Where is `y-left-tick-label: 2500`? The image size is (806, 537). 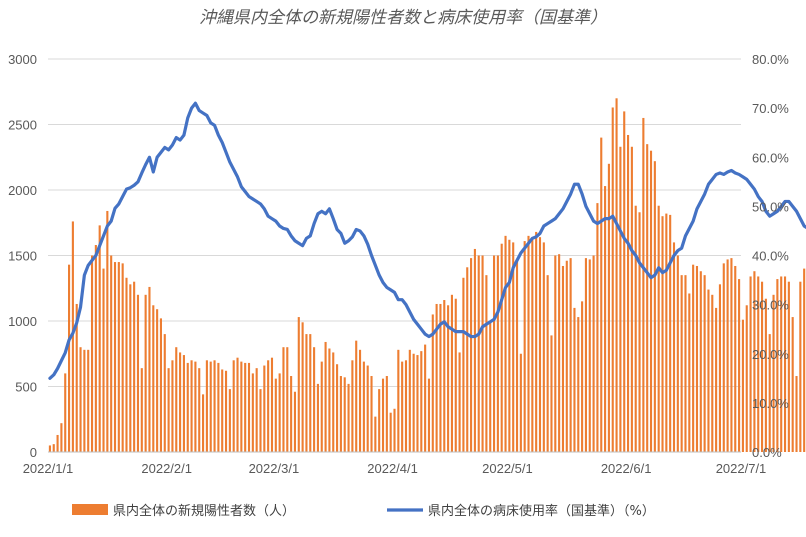 y-left-tick-label: 2500 is located at coordinates (22, 125).